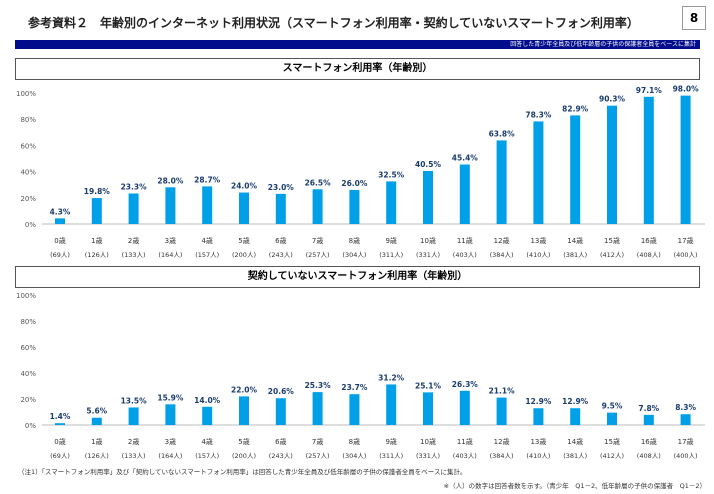 This screenshot has height=494, width=714. What do you see at coordinates (26, 296) in the screenshot?
I see `y-tick-label: 100%` at bounding box center [26, 296].